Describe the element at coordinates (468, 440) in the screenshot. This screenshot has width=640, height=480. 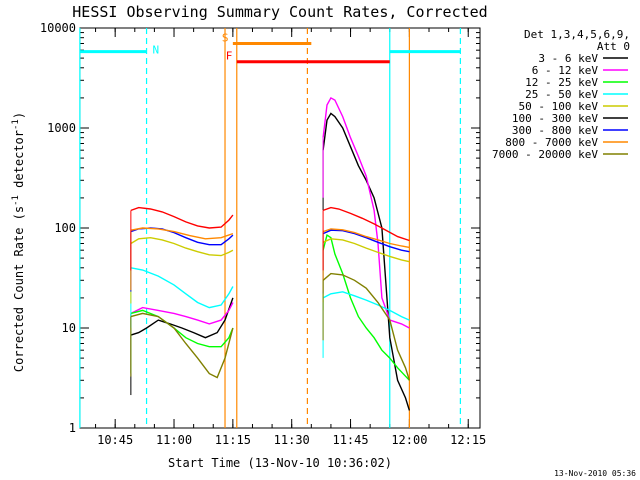
I see `x-tick-label: 12:15` at that location.